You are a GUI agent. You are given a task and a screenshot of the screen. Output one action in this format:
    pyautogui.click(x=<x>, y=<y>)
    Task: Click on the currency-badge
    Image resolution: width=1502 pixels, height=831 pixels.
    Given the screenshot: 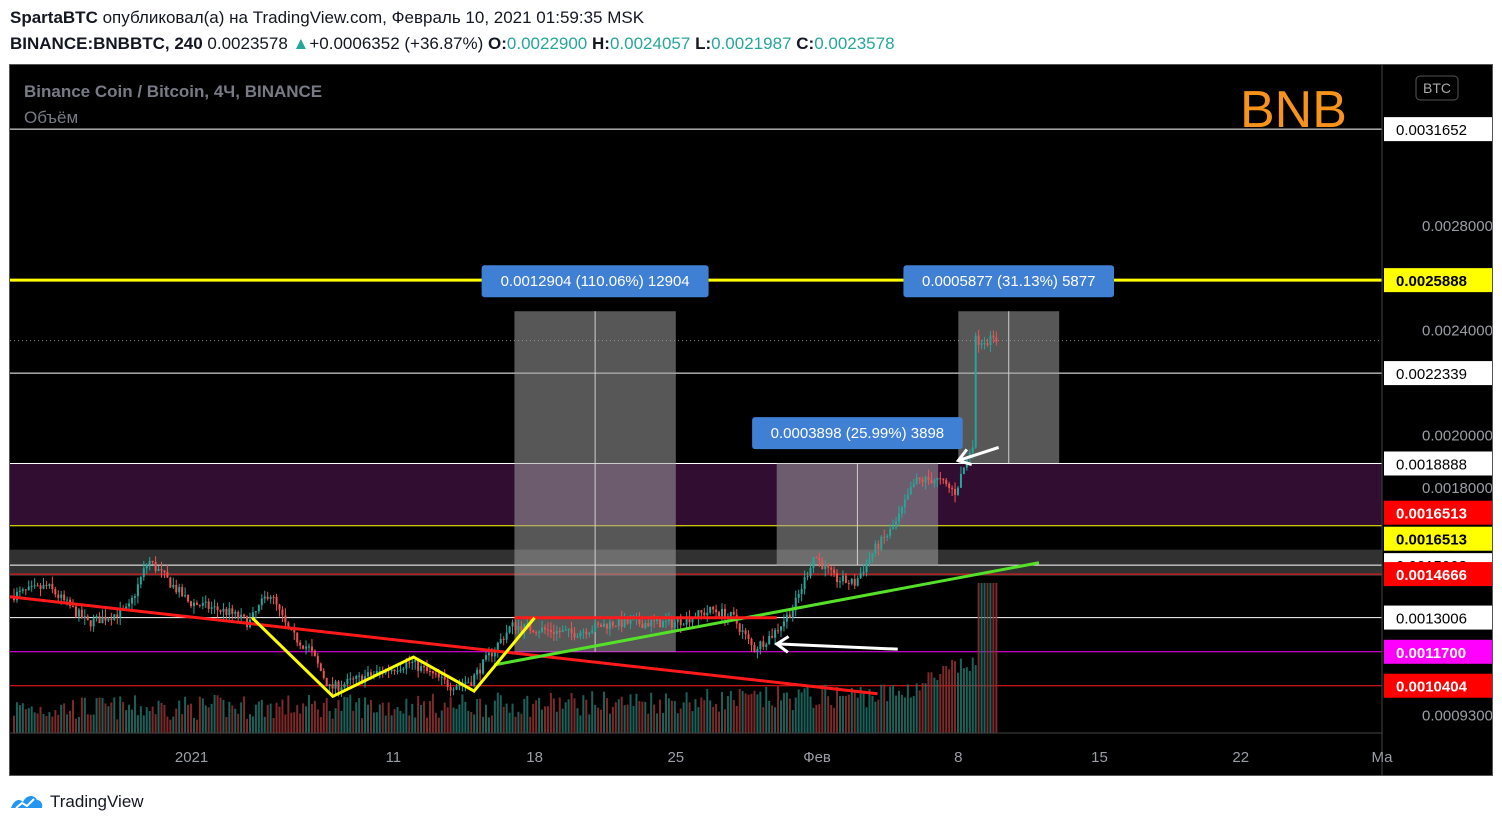 What is the action you would take?
    pyautogui.click(x=1437, y=88)
    